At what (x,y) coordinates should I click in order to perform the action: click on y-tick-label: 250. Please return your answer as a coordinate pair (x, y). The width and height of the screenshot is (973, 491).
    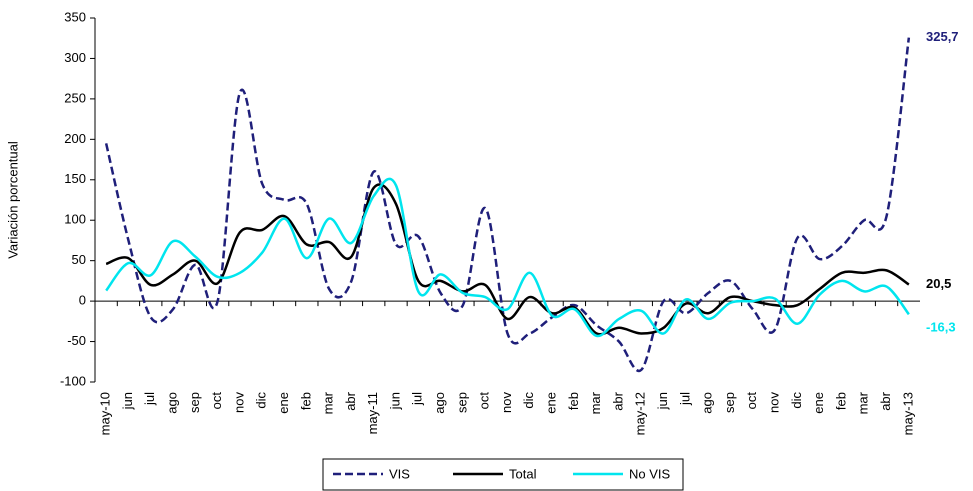
    Looking at the image, I should click on (75, 97).